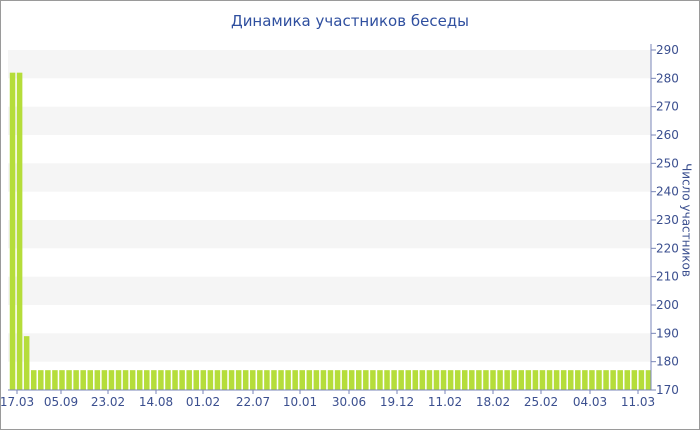 The image size is (700, 430). Describe the element at coordinates (667, 135) in the screenshot. I see `y-tick-label: 260` at that location.